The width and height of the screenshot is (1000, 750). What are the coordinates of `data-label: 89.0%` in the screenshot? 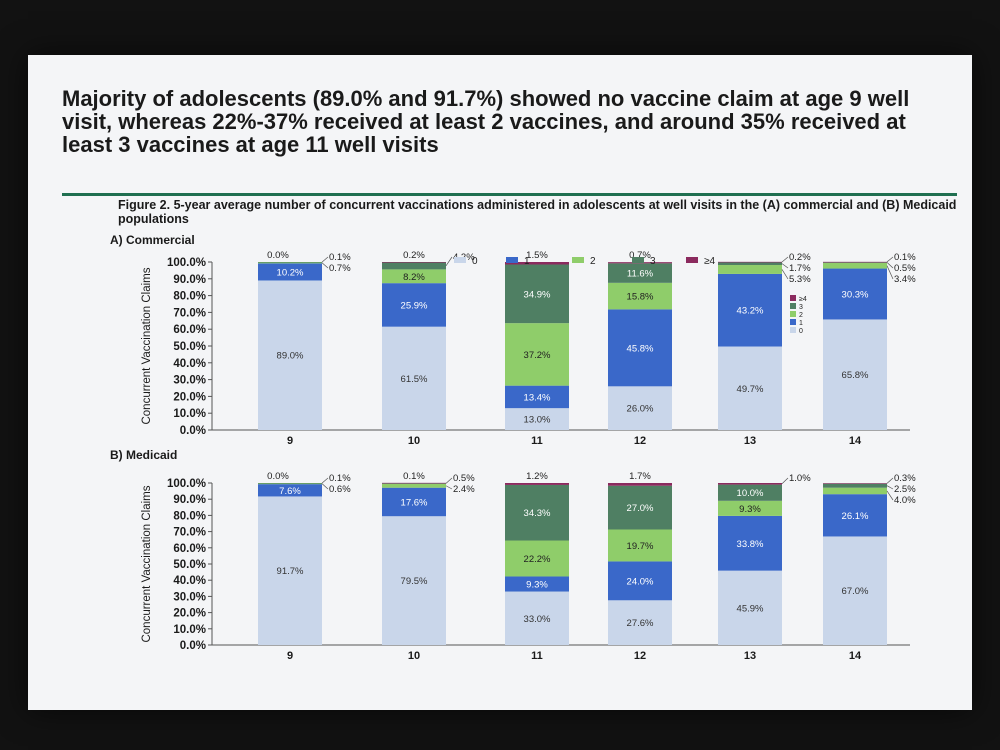 It's located at (290, 356).